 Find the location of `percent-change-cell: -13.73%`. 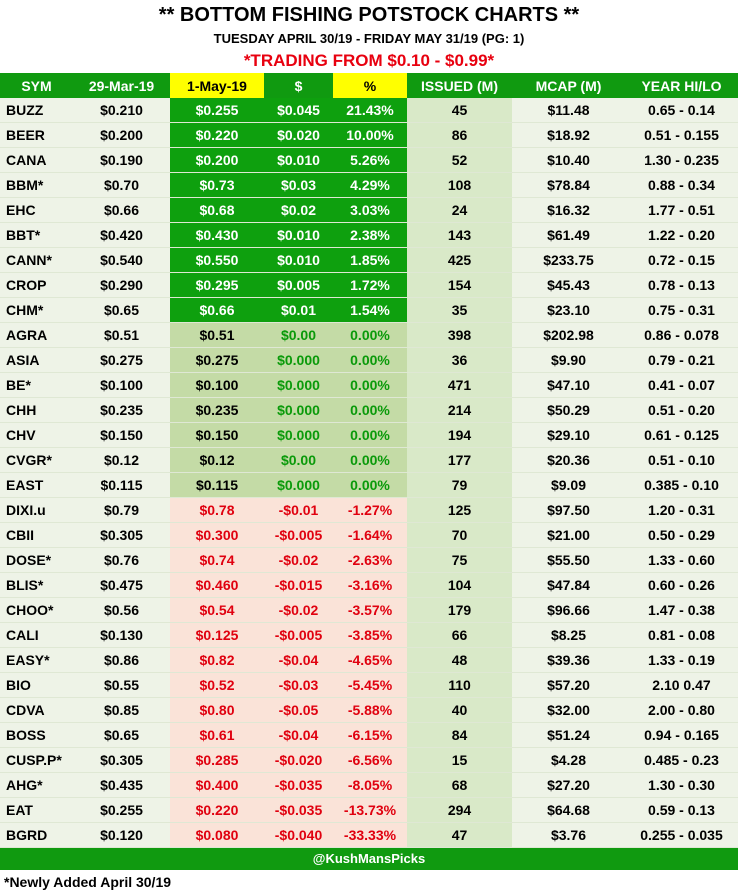

percent-change-cell: -13.73% is located at coordinates (370, 810).